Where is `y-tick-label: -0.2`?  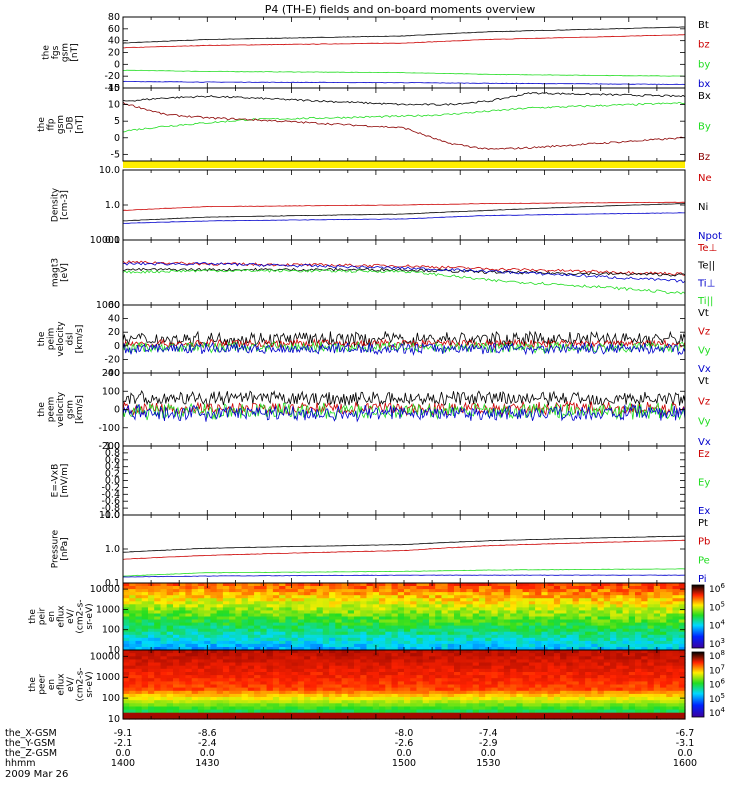 y-tick-label: -0.2 is located at coordinates (110, 487).